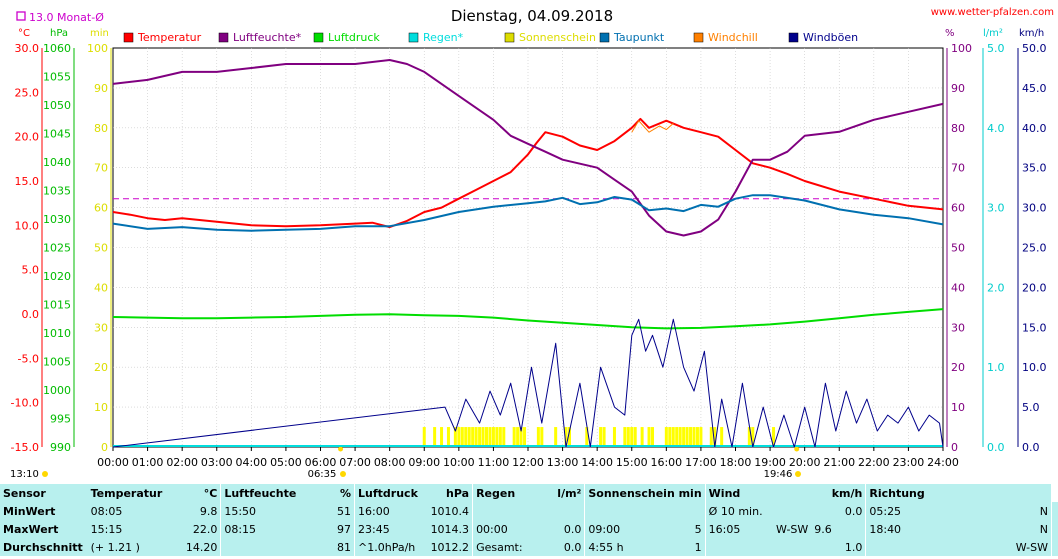 Image resolution: width=1058 pixels, height=559 pixels. Describe the element at coordinates (797, 449) in the screenshot. I see `sunset-axis-marker` at that location.